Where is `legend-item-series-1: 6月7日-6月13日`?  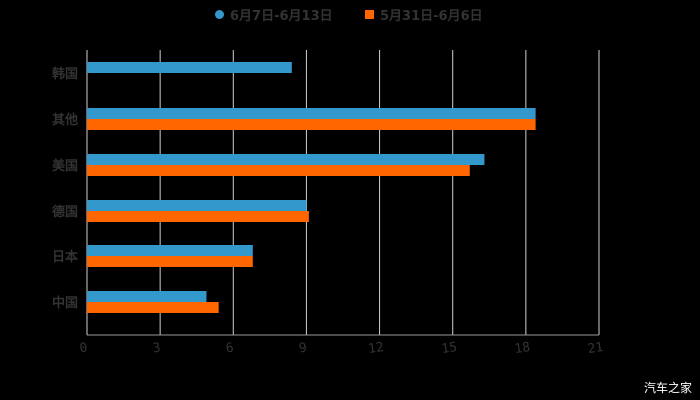 legend-item-series-1: 6月7日-6月13日 is located at coordinates (274, 14).